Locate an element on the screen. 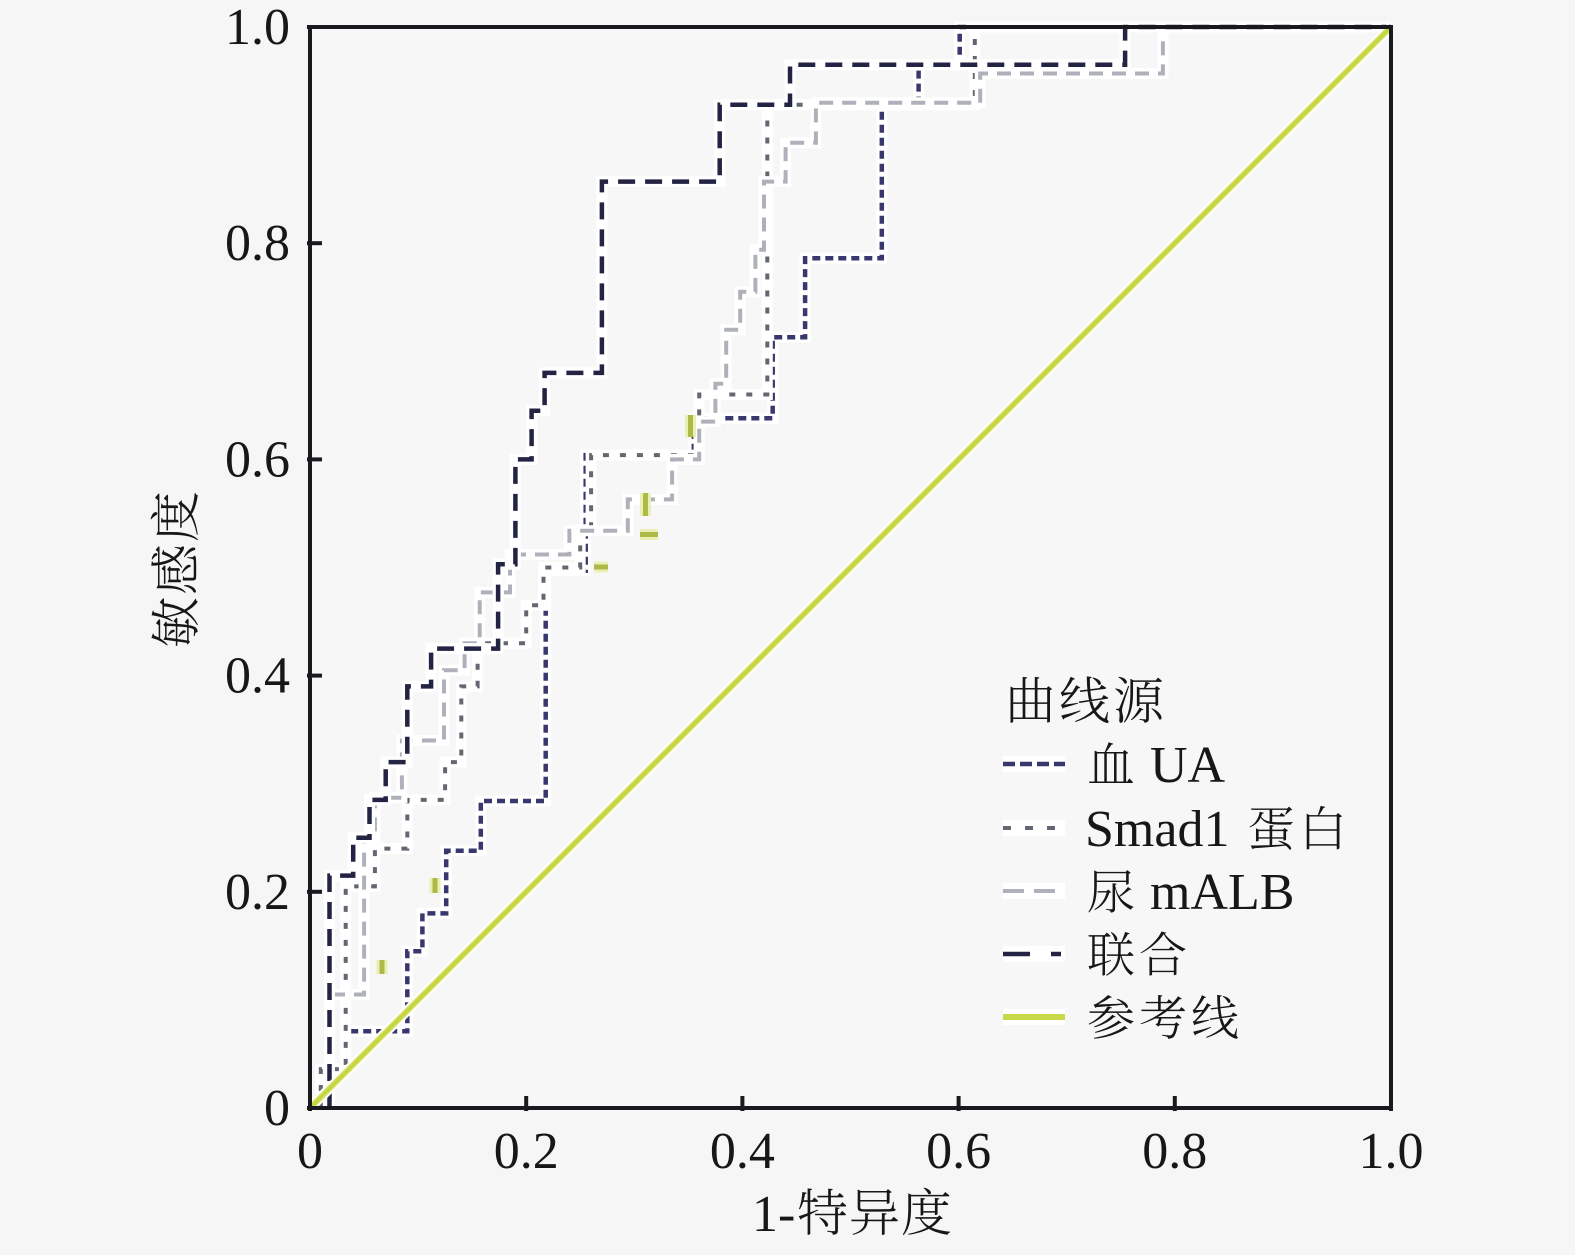 Image resolution: width=1575 pixels, height=1255 pixels. svg-text: 1- is located at coordinates (773, 1214).